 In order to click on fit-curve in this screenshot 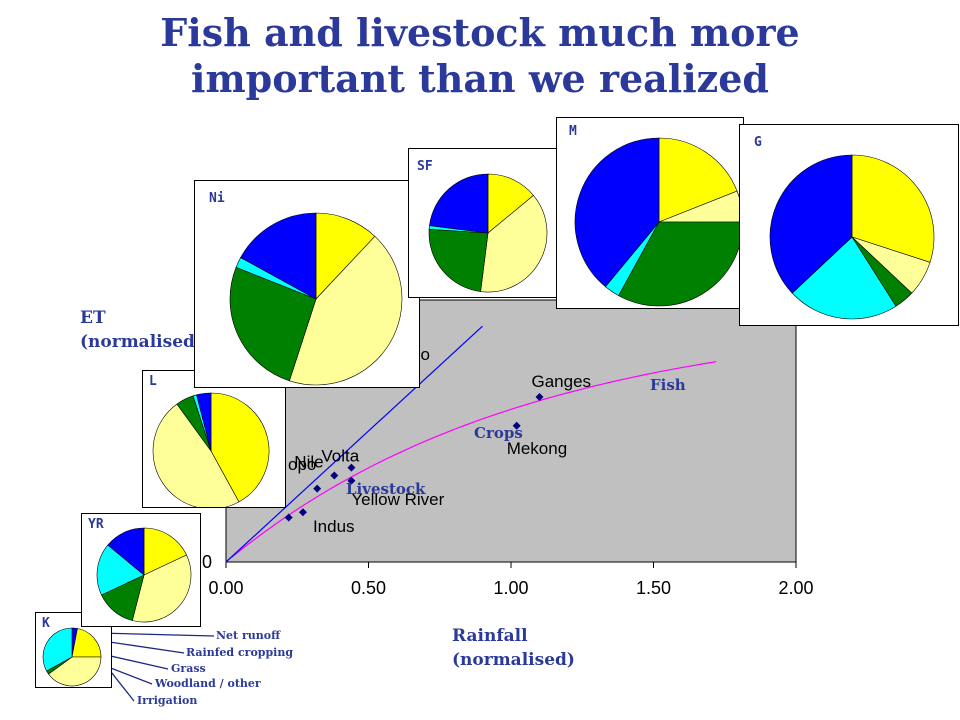, I will do `click(474, 459)`.